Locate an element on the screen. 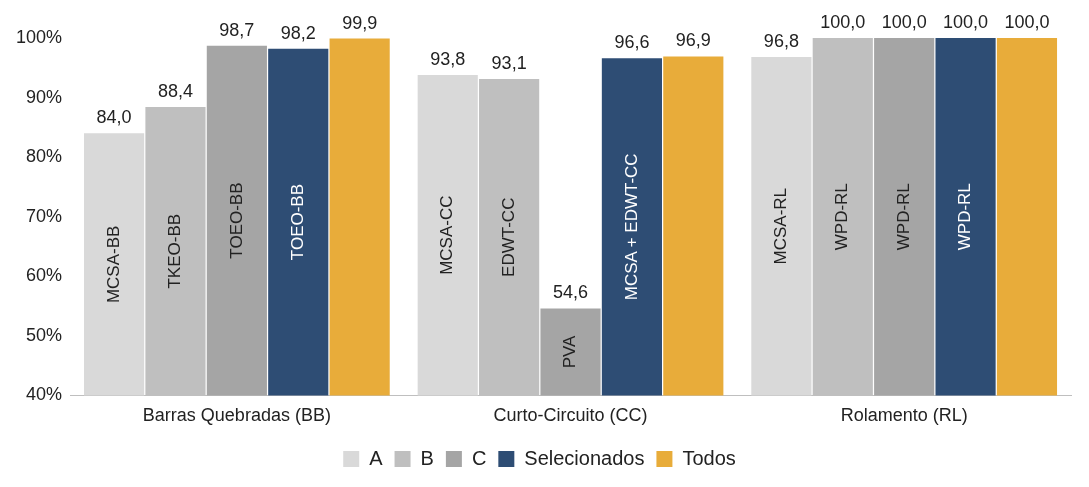 This screenshot has width=1089, height=487. y-tick-label: 90% is located at coordinates (44, 96).